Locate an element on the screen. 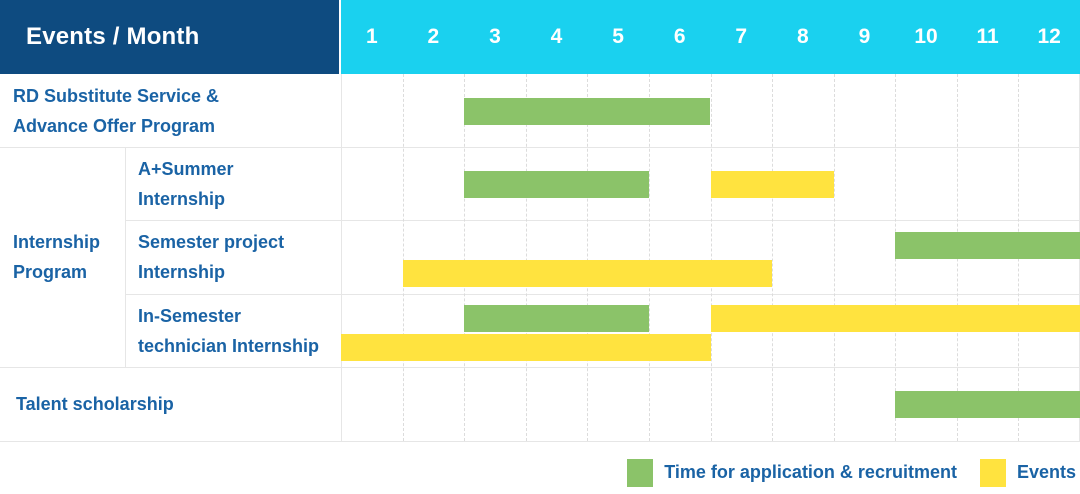 This screenshot has height=494, width=1080. row-label-in-semester-technician: In-Semester technician Internship is located at coordinates (229, 330).